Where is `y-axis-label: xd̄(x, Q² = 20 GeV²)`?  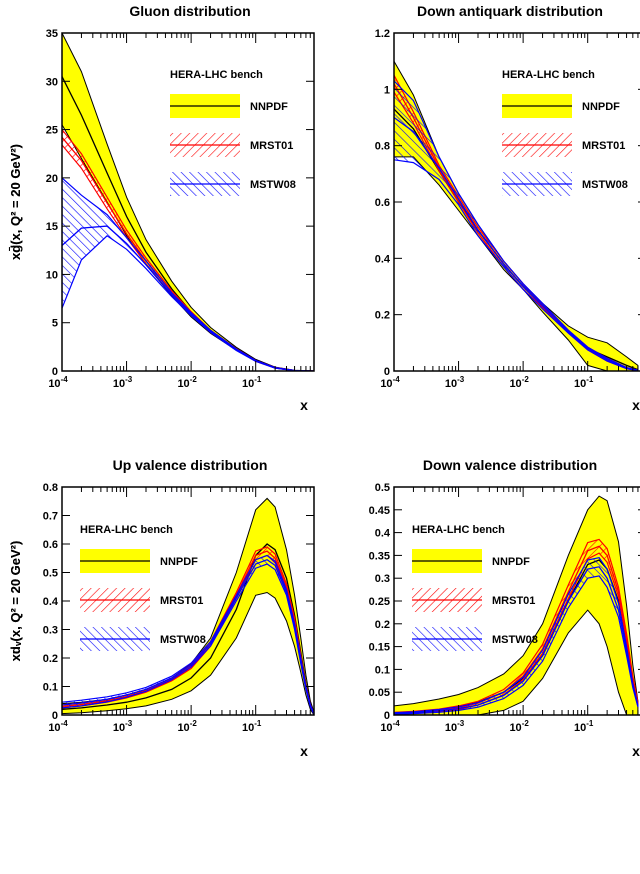 y-axis-label: xd̄(x, Q² = 20 GeV²) is located at coordinates (15, 202).